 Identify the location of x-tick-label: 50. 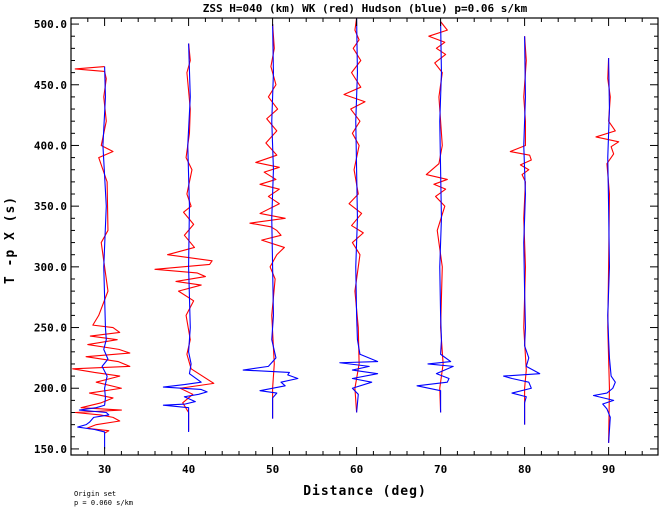
(272, 469).